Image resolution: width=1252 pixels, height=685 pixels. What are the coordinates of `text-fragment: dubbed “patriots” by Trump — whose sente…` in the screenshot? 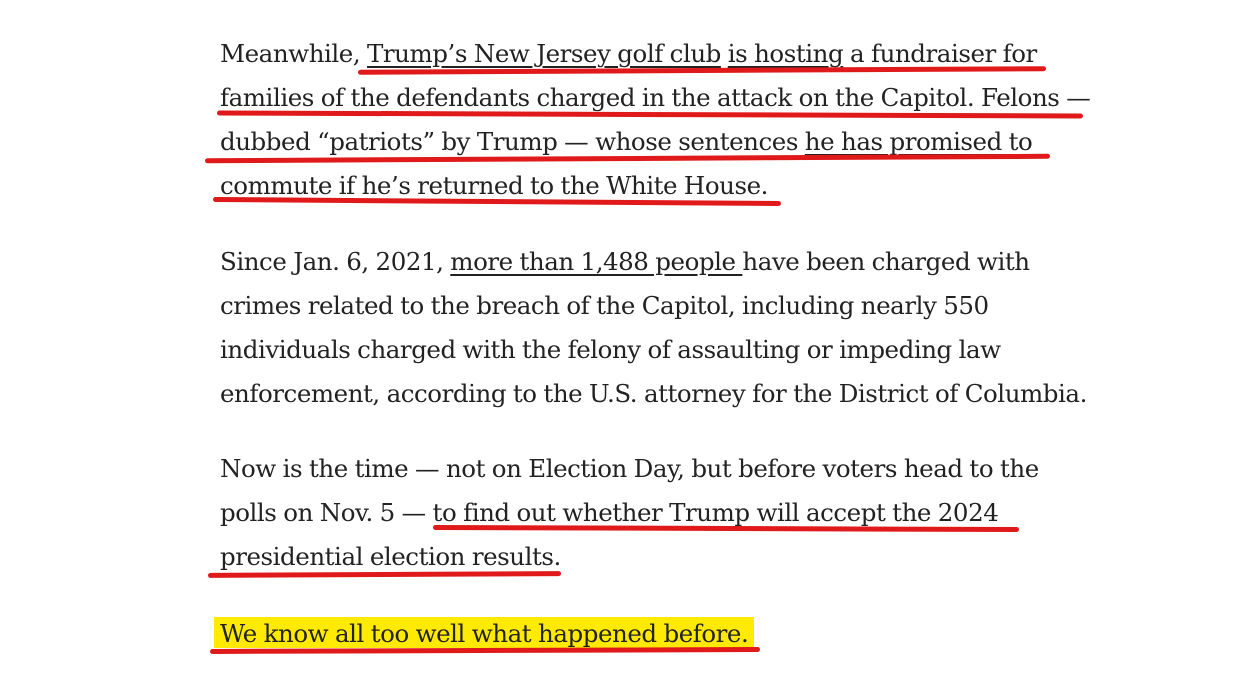 It's located at (512, 141).